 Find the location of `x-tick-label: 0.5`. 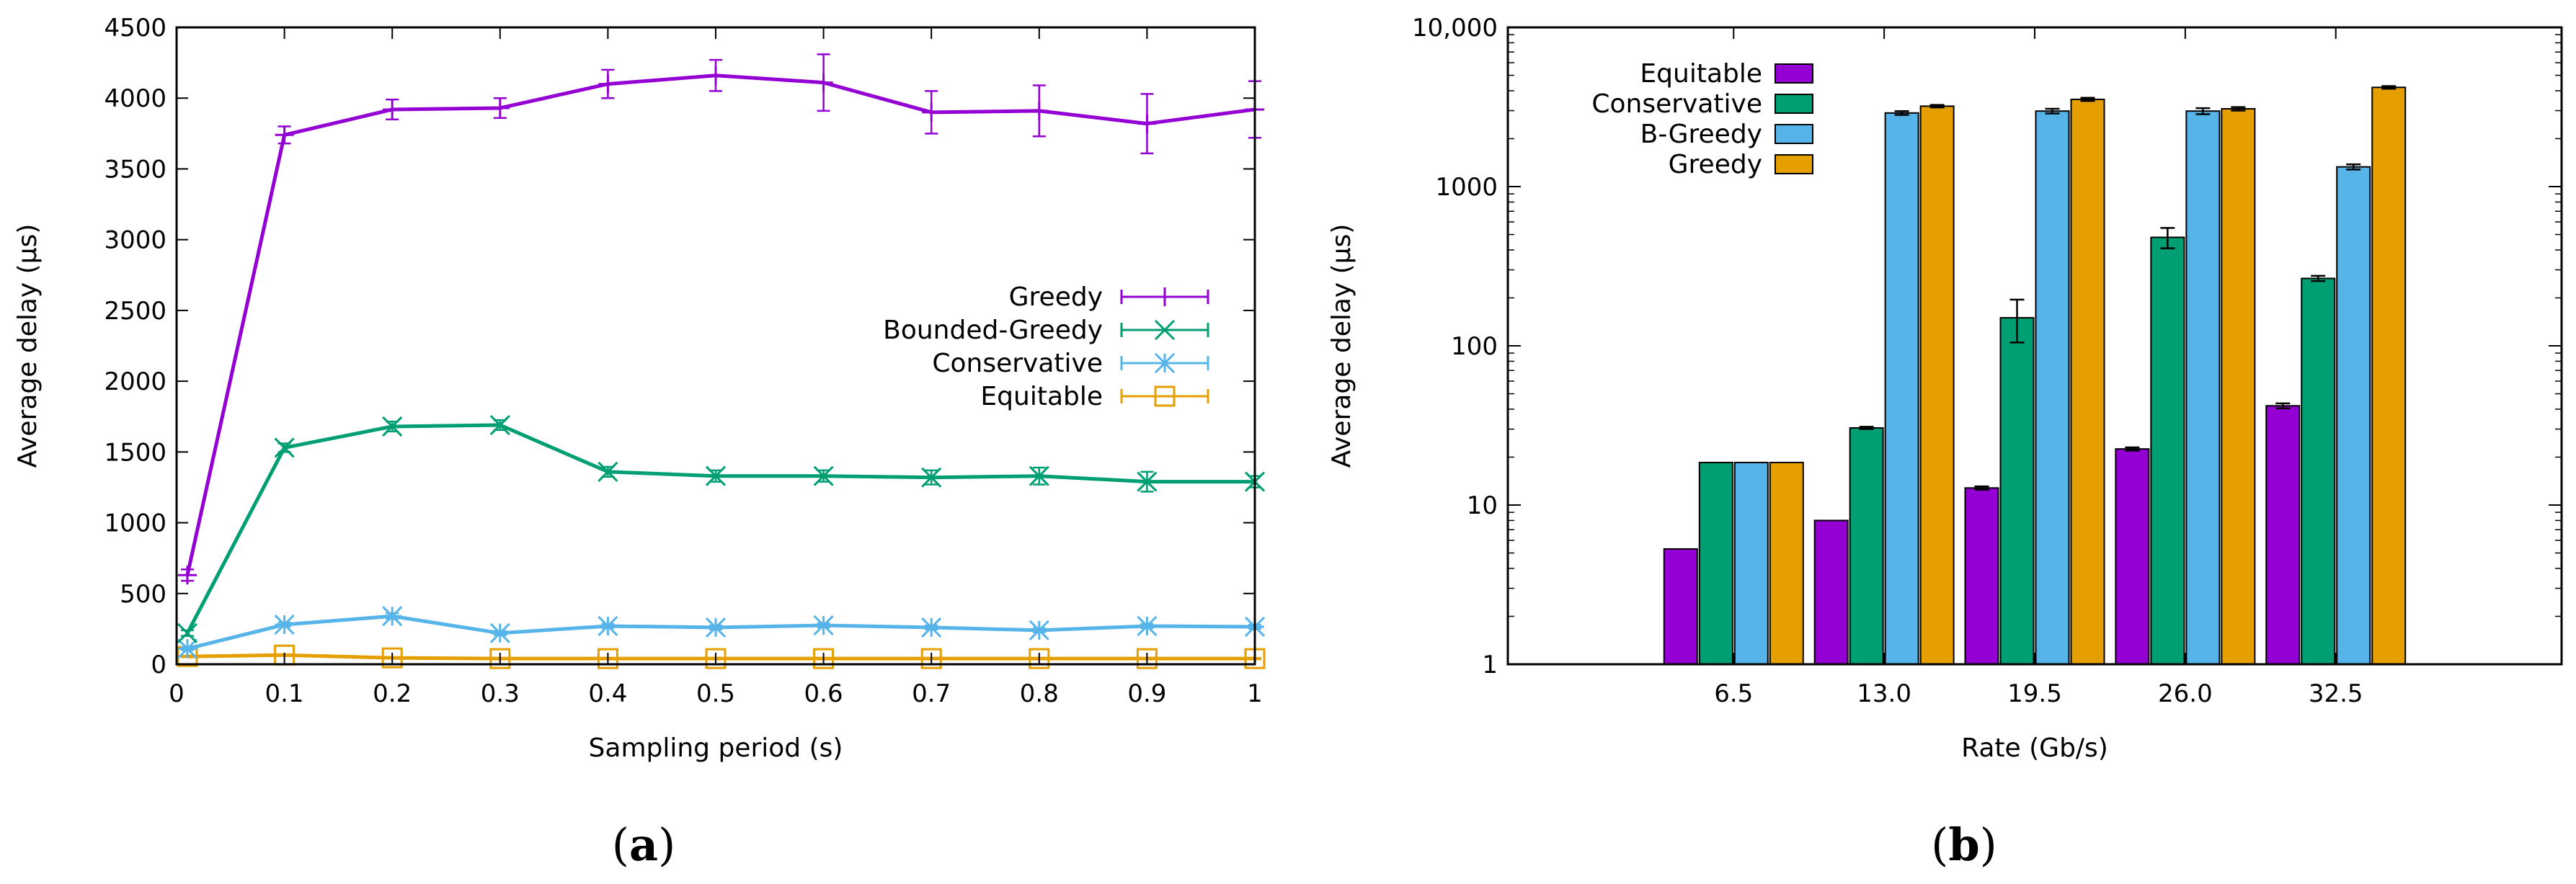

x-tick-label: 0.5 is located at coordinates (715, 693).